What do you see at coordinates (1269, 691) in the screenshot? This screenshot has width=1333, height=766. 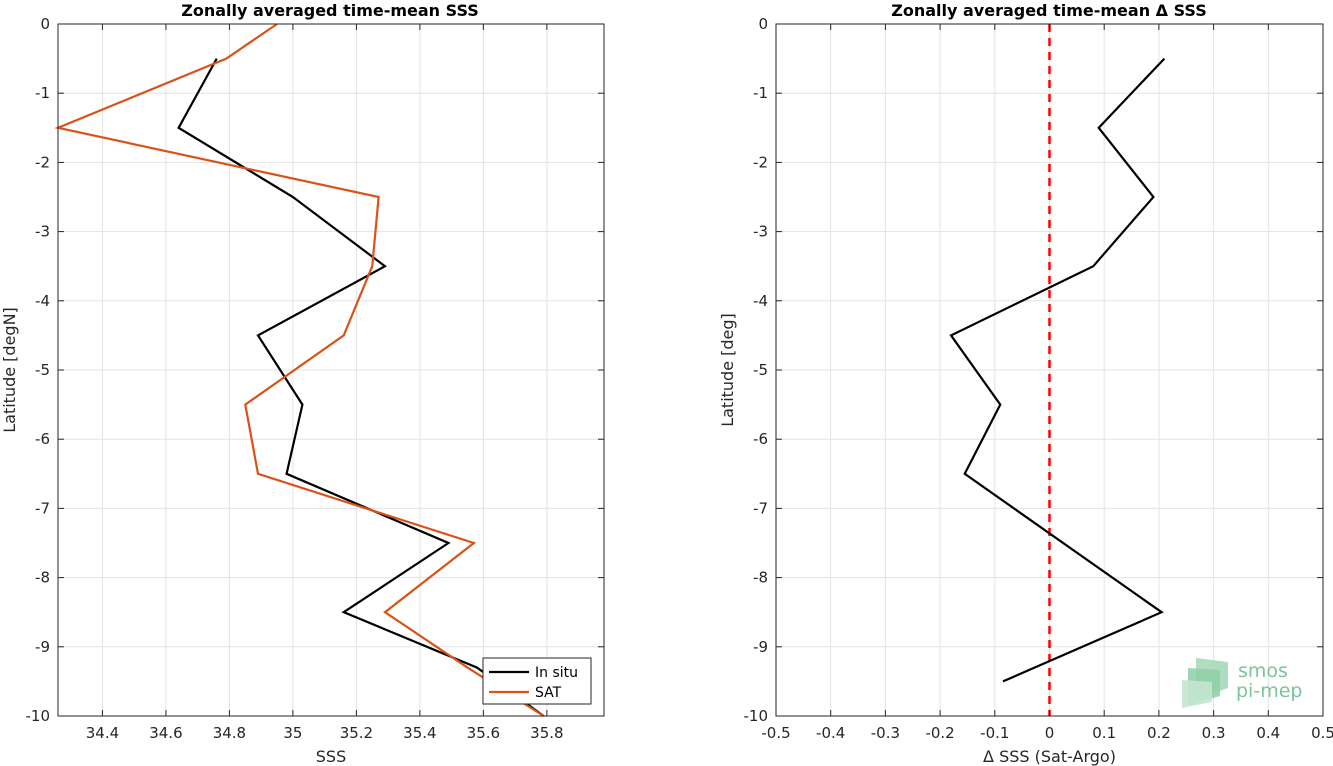 I see `logo-text-line2: pi-mep` at bounding box center [1269, 691].